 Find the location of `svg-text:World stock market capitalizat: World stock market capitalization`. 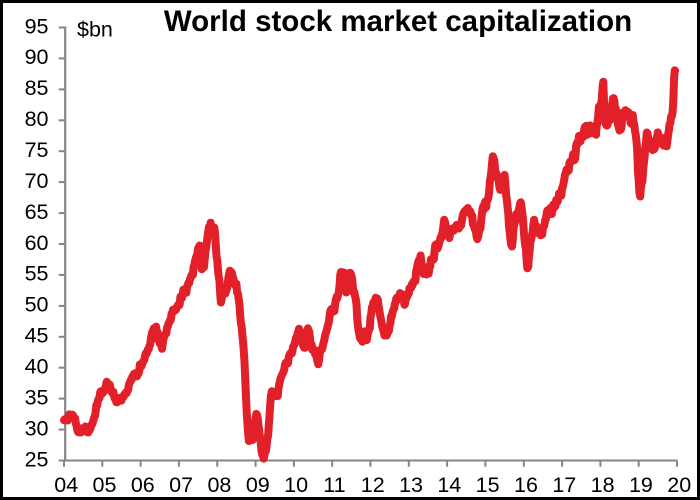

svg-text:World stock market capitalizat: World stock market capitalization is located at coordinates (398, 21).